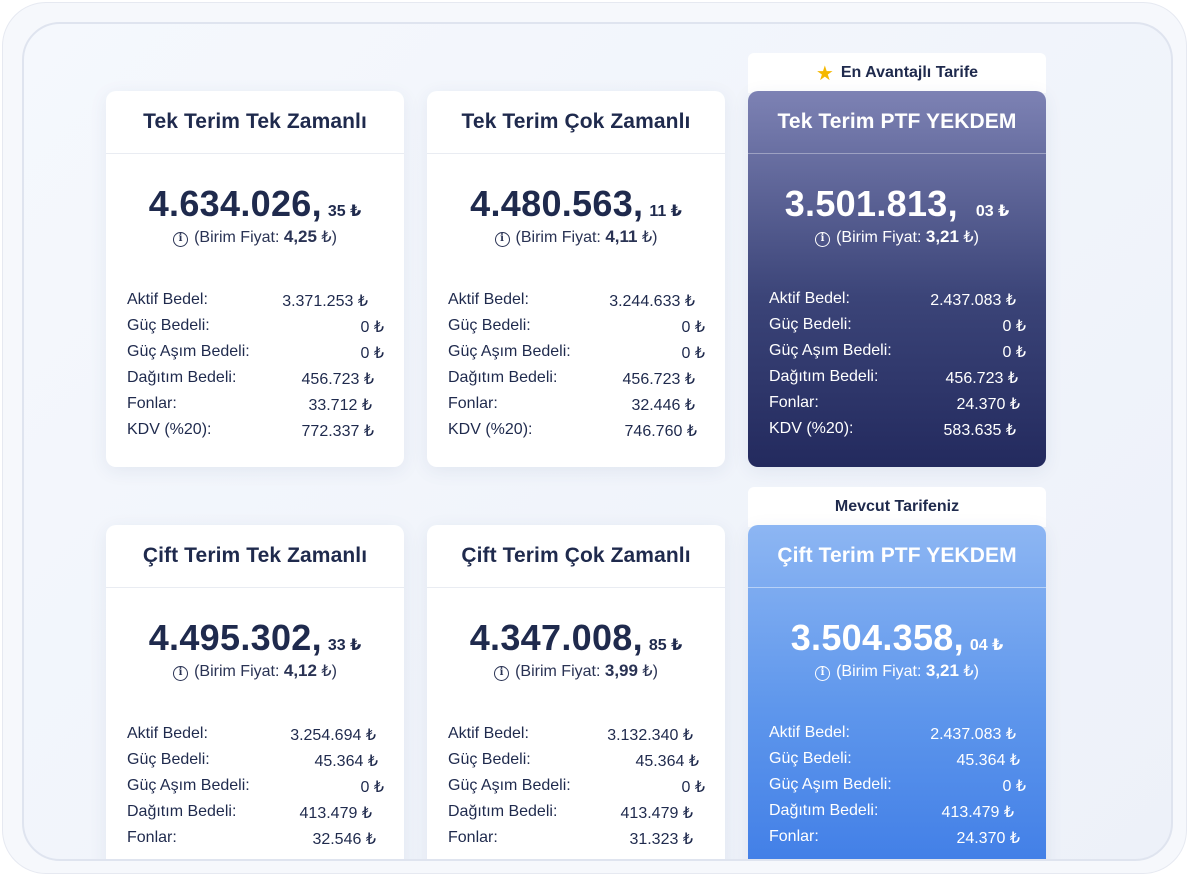  Describe the element at coordinates (576, 434) in the screenshot. I see `breakdown-row: KDV (%20): 746.760 ₺` at that location.